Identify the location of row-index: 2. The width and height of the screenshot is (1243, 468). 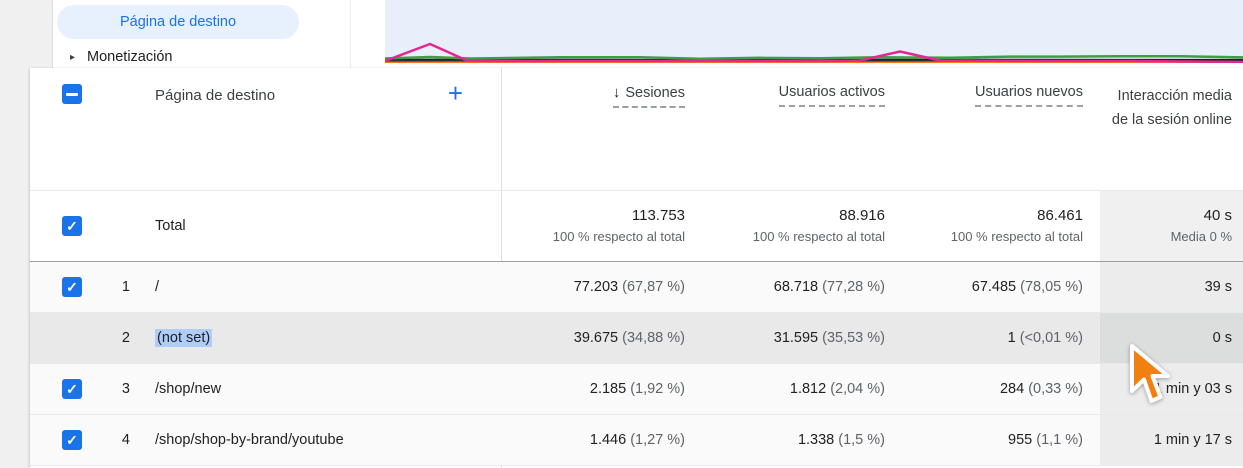
(125, 338).